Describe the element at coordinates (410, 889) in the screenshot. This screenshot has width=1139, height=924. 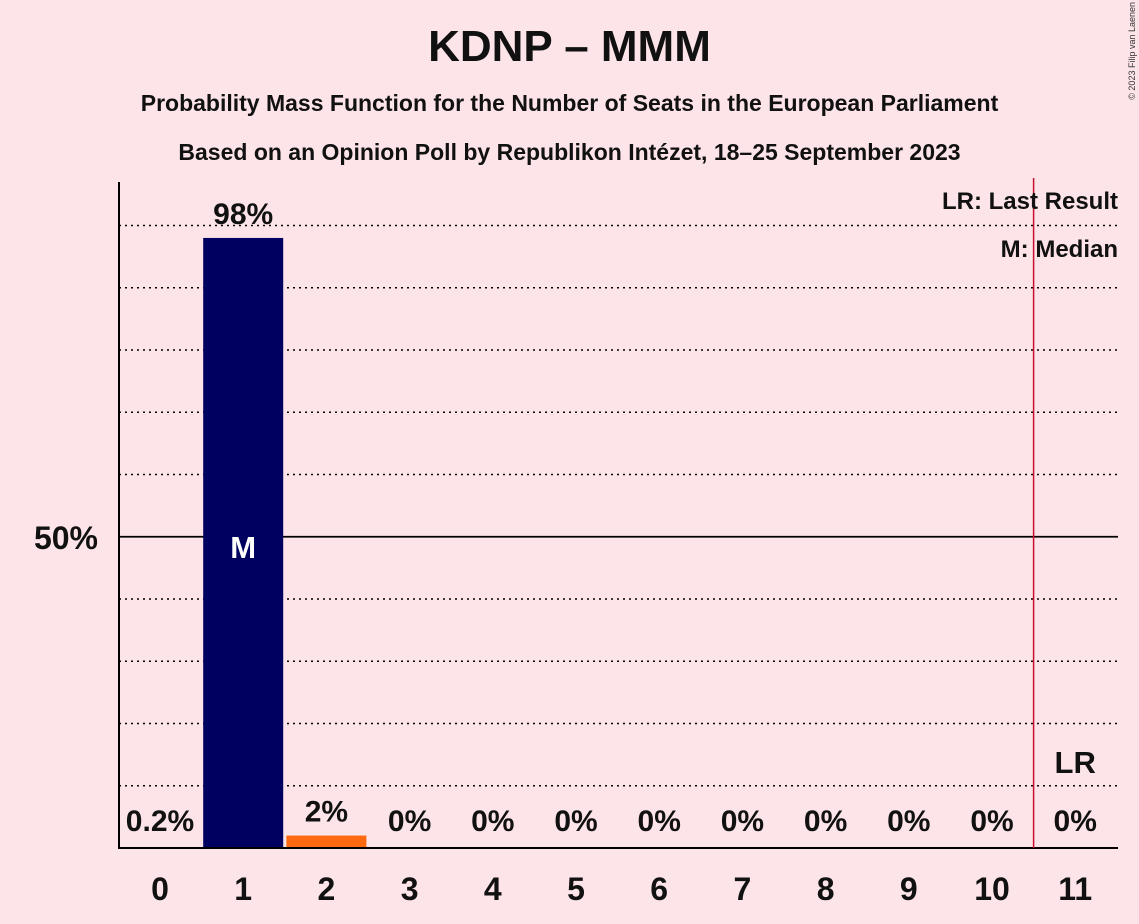
I see `x-tick-label: 3` at that location.